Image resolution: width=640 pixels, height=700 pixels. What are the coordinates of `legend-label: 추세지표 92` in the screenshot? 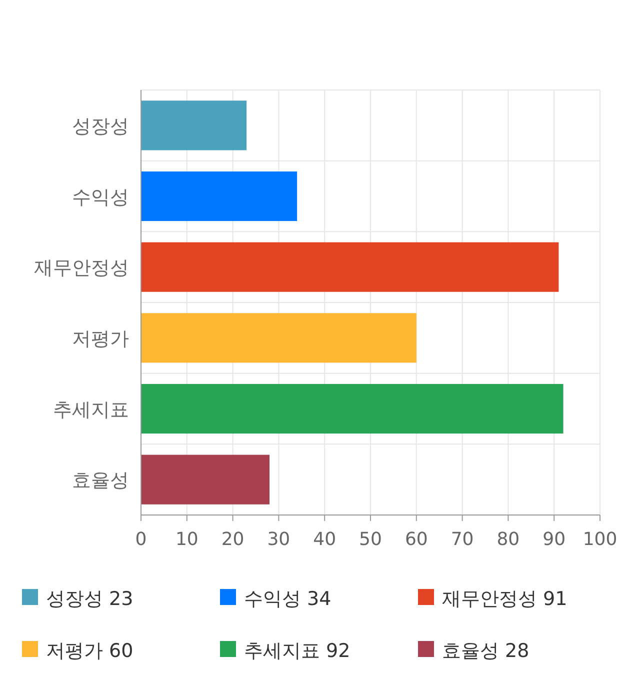 It's located at (297, 651).